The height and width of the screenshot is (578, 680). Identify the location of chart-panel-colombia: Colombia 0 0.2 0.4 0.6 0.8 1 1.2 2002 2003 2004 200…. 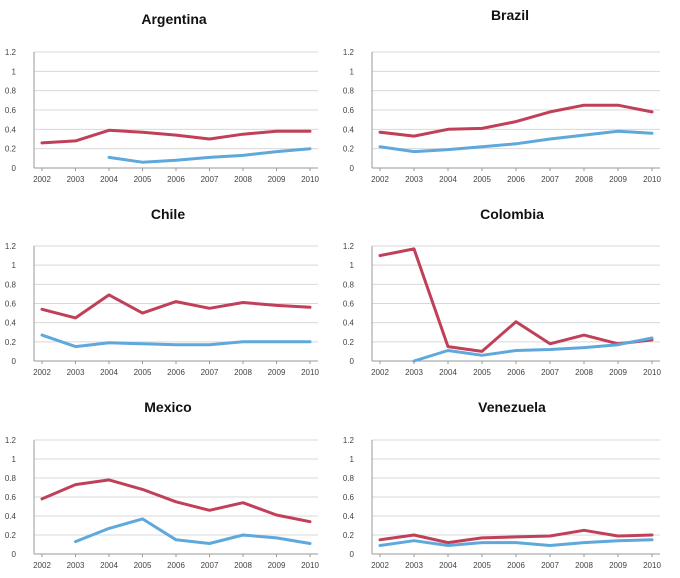
(502, 291).